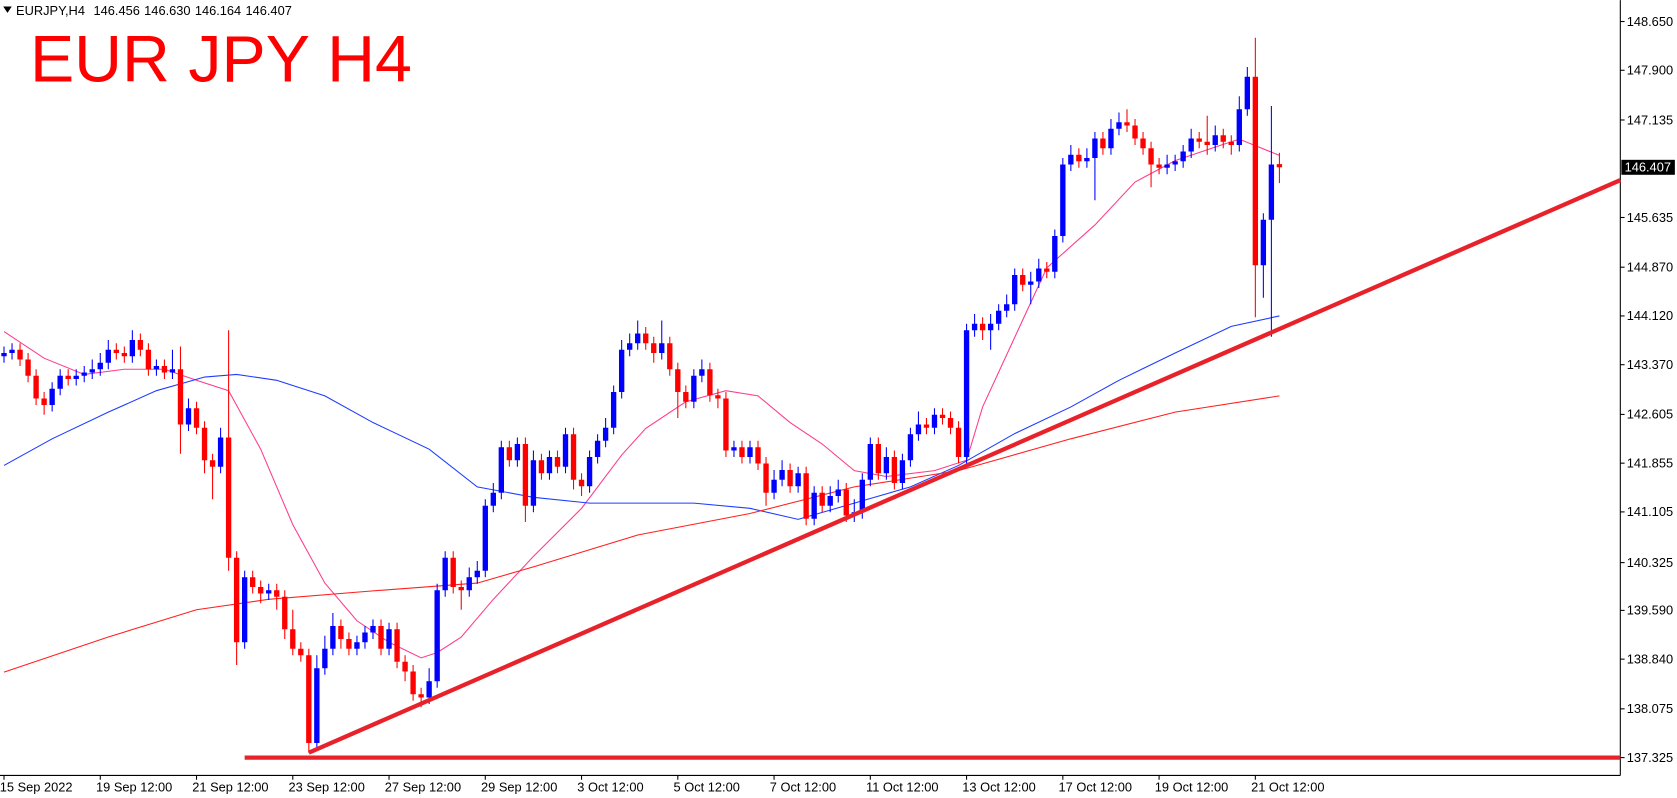 The width and height of the screenshot is (1677, 798). What do you see at coordinates (1650, 70) in the screenshot?
I see `y-tick-label: 147.900` at bounding box center [1650, 70].